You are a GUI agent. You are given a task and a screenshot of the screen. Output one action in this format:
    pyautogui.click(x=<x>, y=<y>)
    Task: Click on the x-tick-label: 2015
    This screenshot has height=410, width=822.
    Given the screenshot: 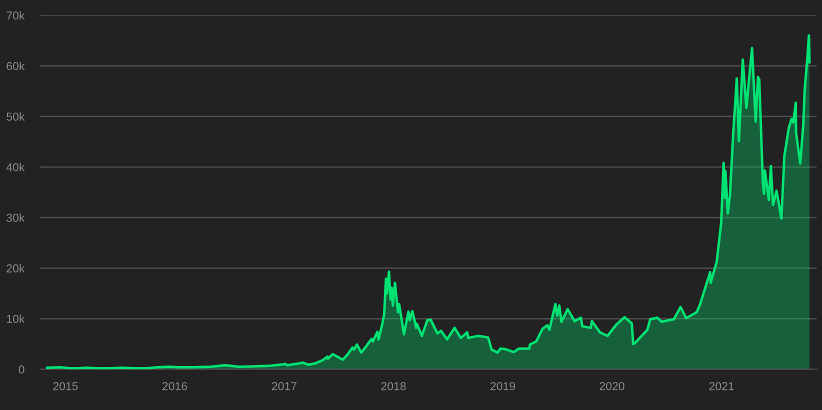 What is the action you would take?
    pyautogui.click(x=65, y=386)
    